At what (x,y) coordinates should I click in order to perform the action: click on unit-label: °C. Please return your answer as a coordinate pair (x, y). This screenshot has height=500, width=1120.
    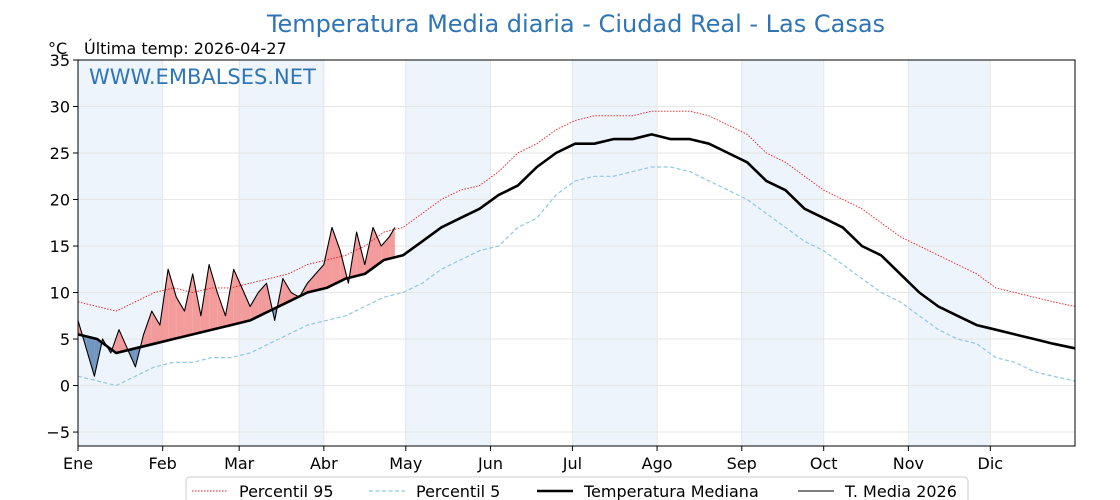
    Looking at the image, I should click on (57, 48).